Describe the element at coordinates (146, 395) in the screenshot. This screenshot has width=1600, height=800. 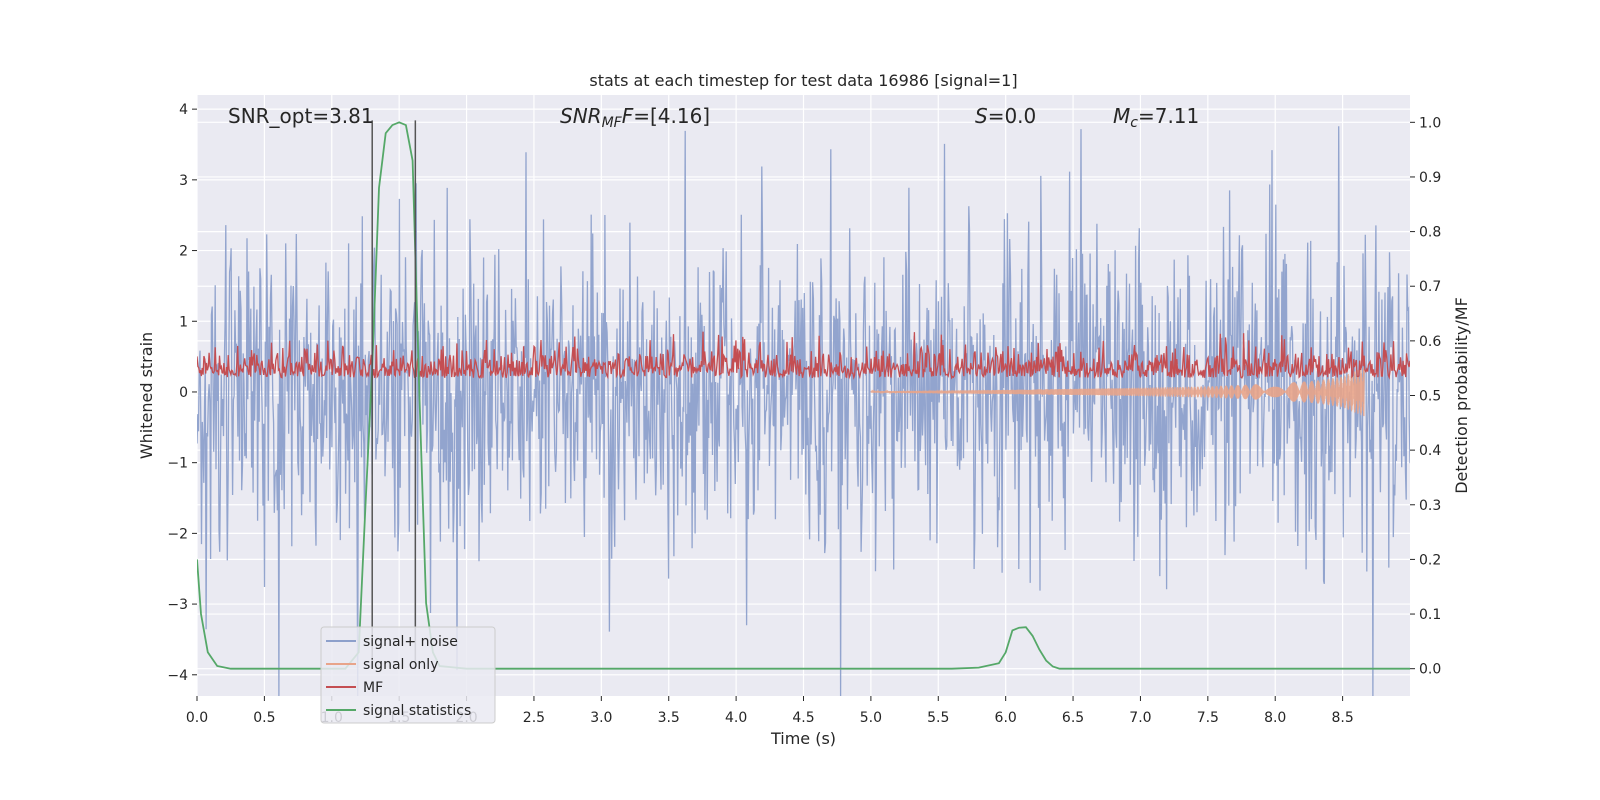
I see `y-axis-label: Whitened strain` at that location.